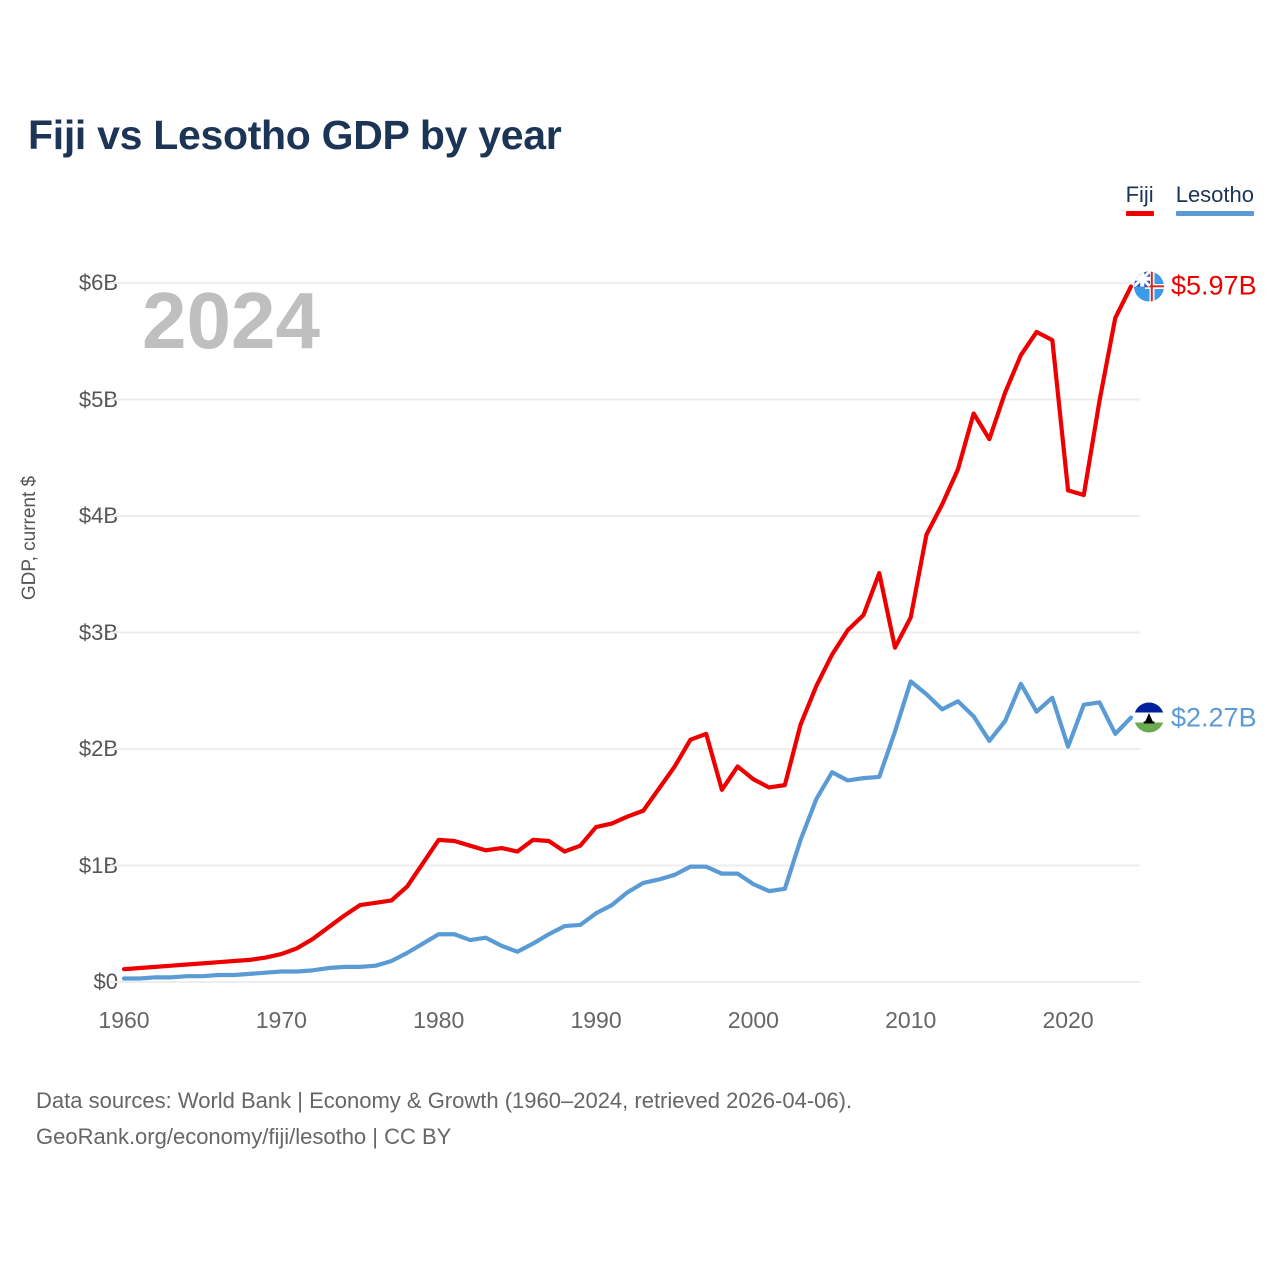 The height and width of the screenshot is (1280, 1280). What do you see at coordinates (98, 632) in the screenshot?
I see `y-tick-3B: $3B` at bounding box center [98, 632].